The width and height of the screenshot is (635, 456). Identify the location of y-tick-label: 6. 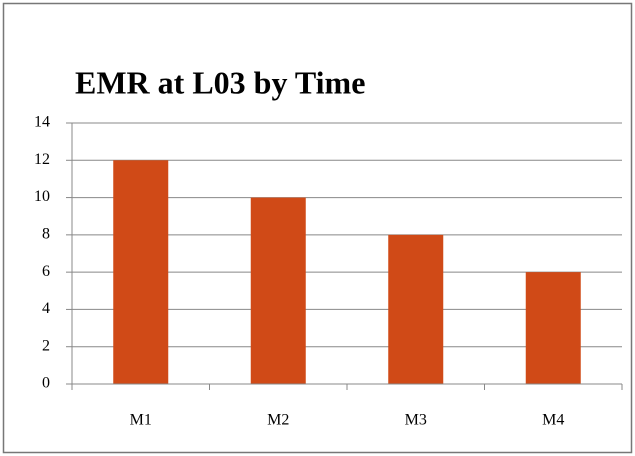
(46, 271).